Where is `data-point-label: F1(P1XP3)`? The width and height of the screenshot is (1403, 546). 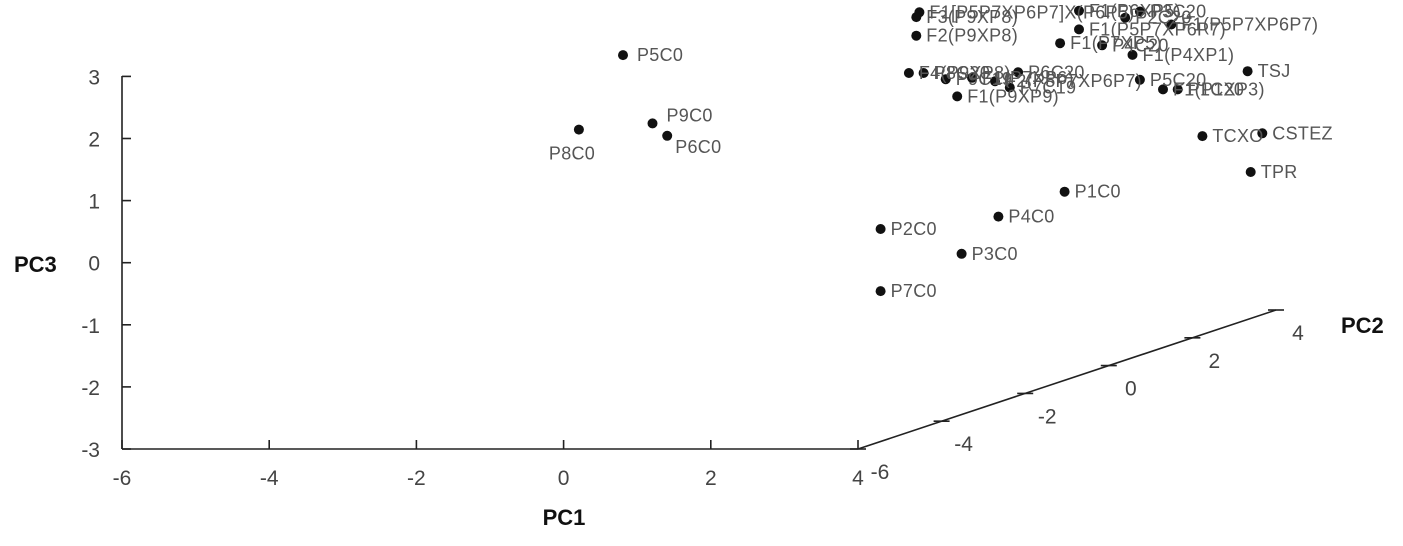
data-point-label: F1(P1XP3) is located at coordinates (1219, 89).